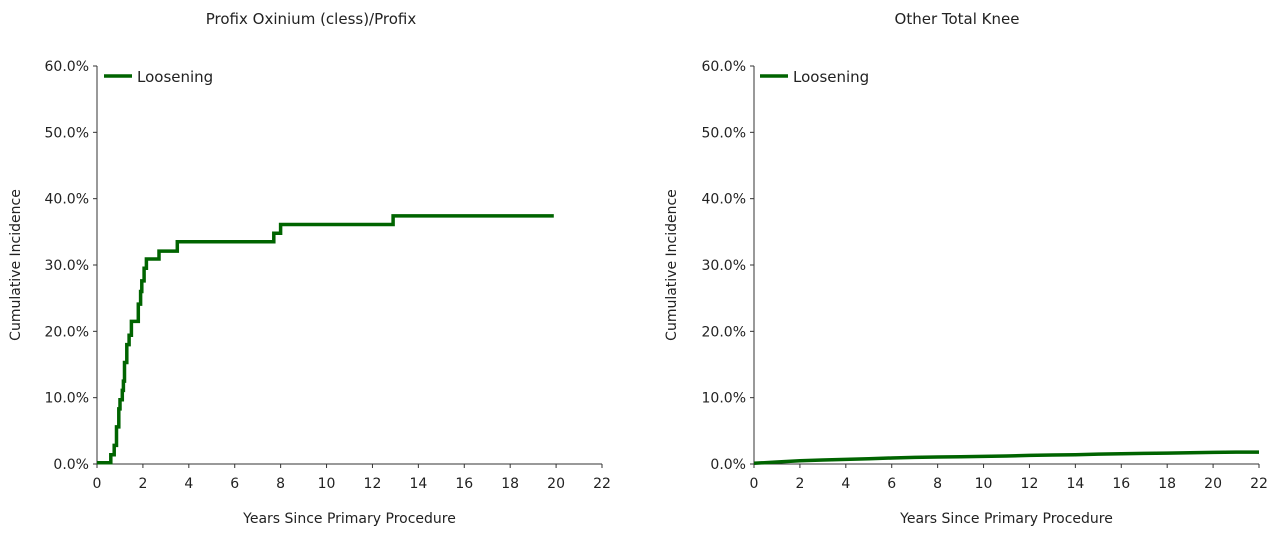 This screenshot has width=1275, height=533. What do you see at coordinates (311, 19) in the screenshot?
I see `chart-title: Profix Oxinium (cless)/Profix` at bounding box center [311, 19].